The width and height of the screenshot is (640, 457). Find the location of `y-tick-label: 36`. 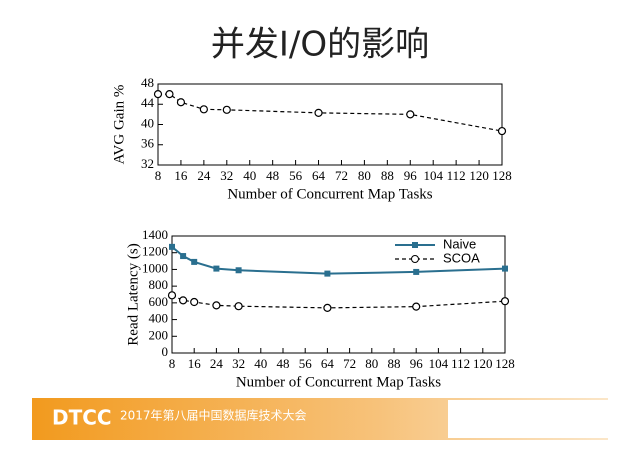

y-tick-label: 36 is located at coordinates (148, 143).